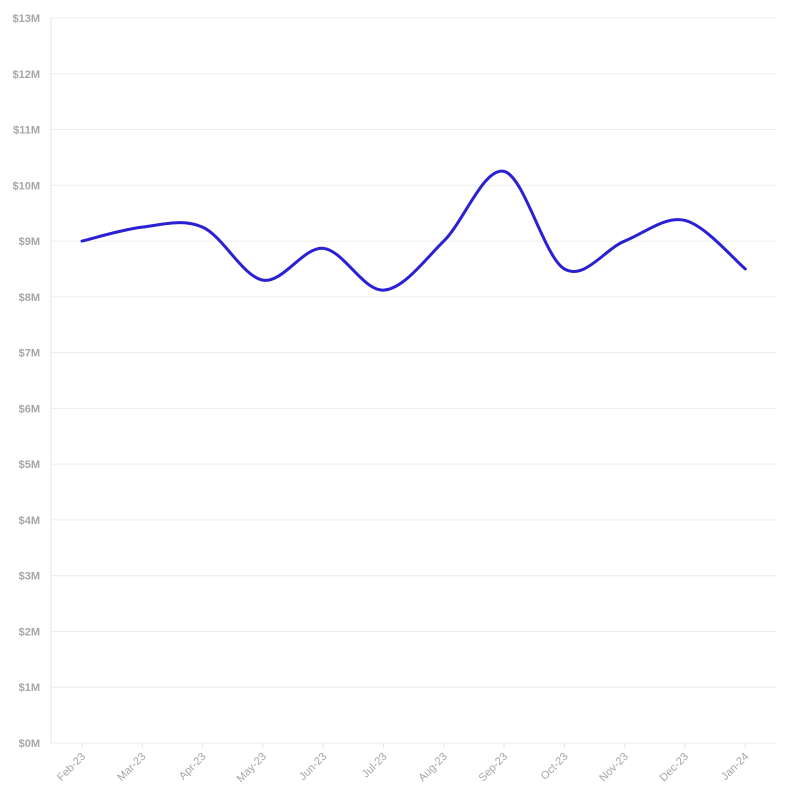  I want to click on y-tick-label: $9M, so click(29, 242).